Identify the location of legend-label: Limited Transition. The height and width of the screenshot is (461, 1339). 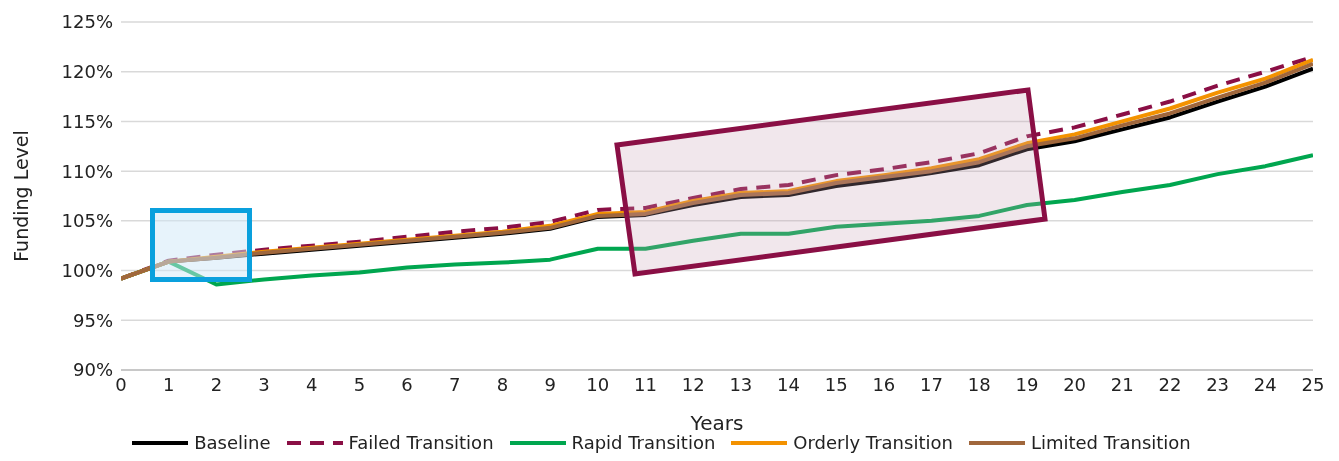
(1110, 442).